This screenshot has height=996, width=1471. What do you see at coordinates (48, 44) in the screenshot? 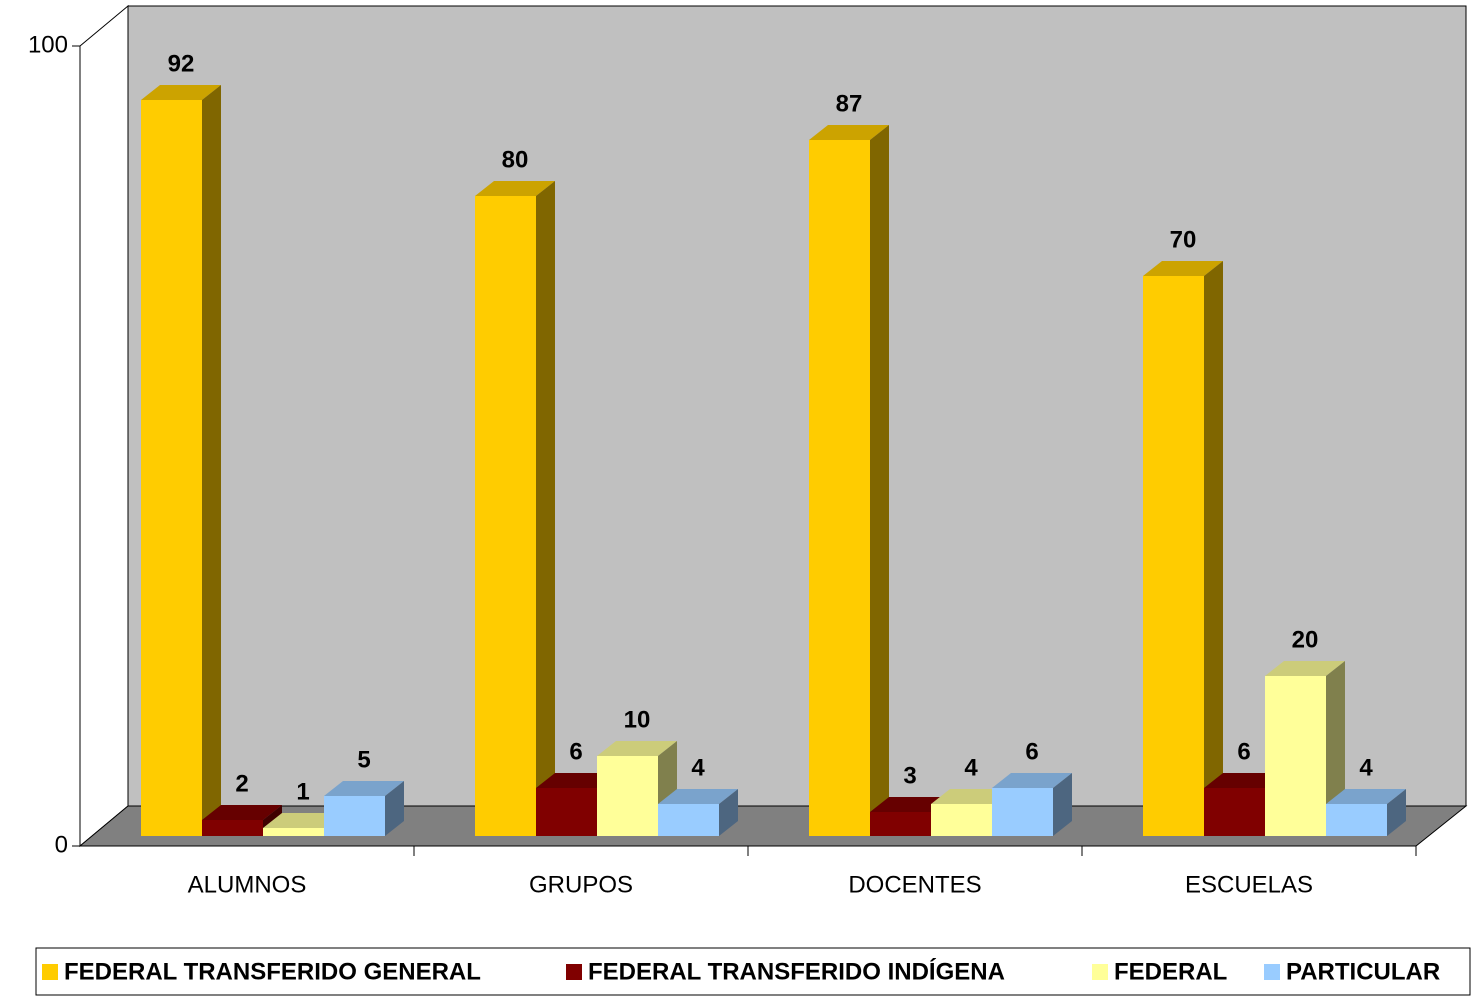
I see `y-tick-label: 100` at bounding box center [48, 44].